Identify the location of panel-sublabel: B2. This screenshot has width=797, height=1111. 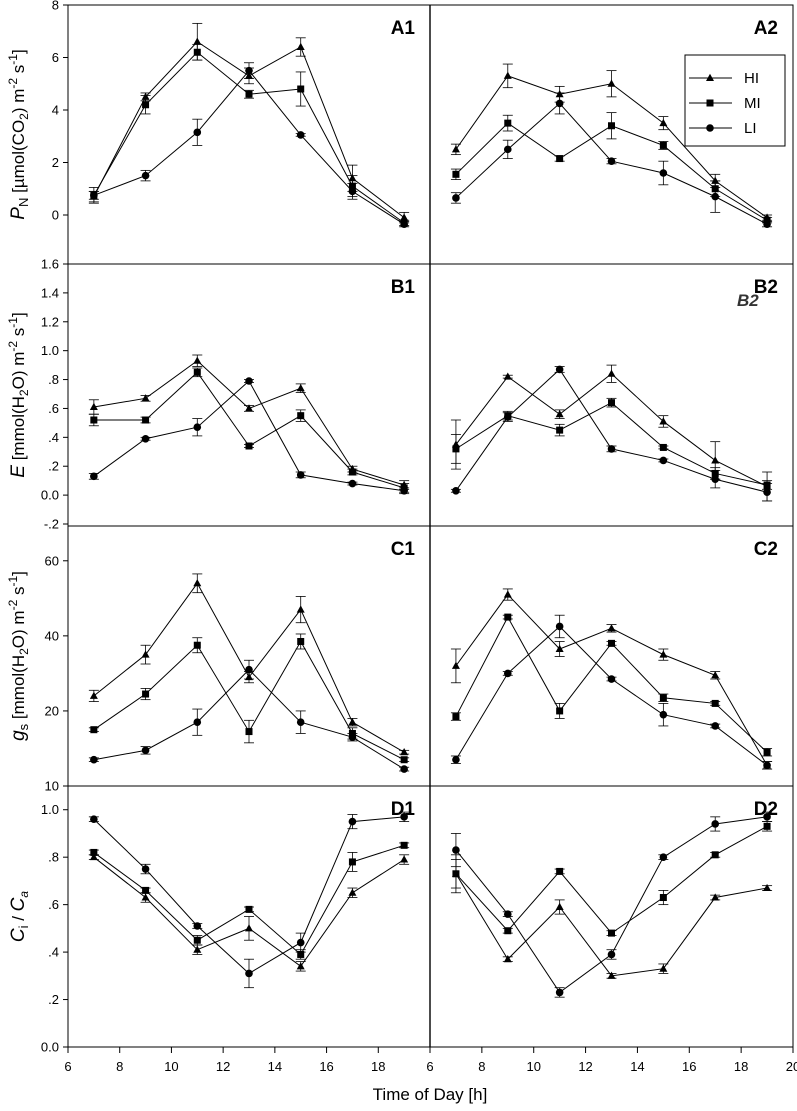
(748, 300).